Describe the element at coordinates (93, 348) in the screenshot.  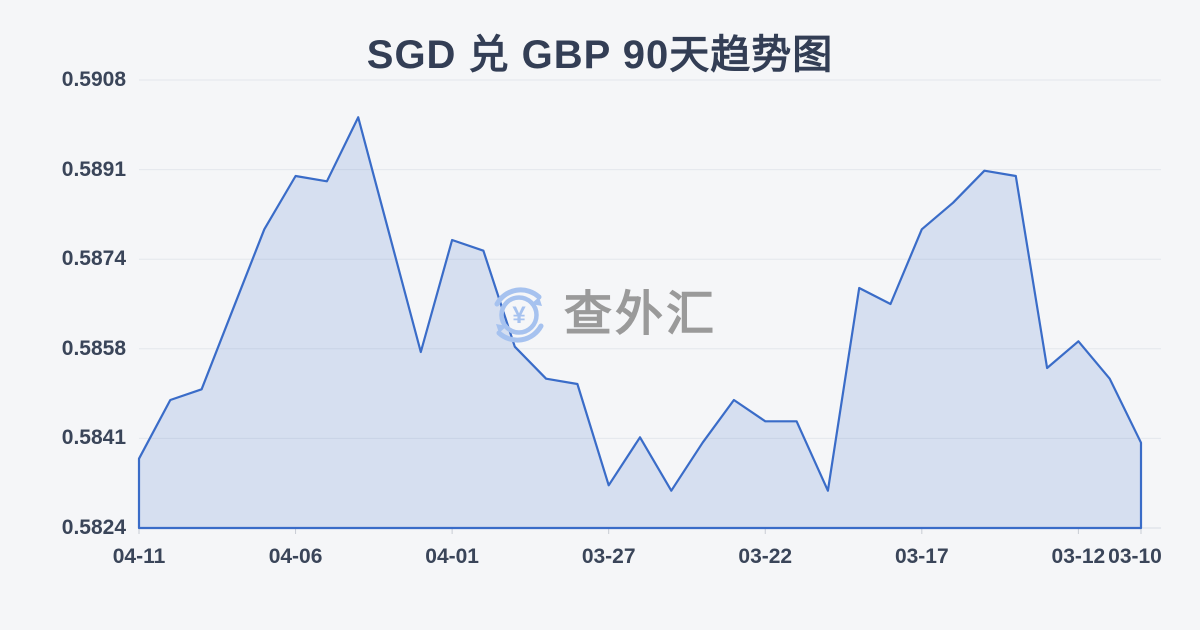
I see `y-tick-label: 0.5858` at that location.